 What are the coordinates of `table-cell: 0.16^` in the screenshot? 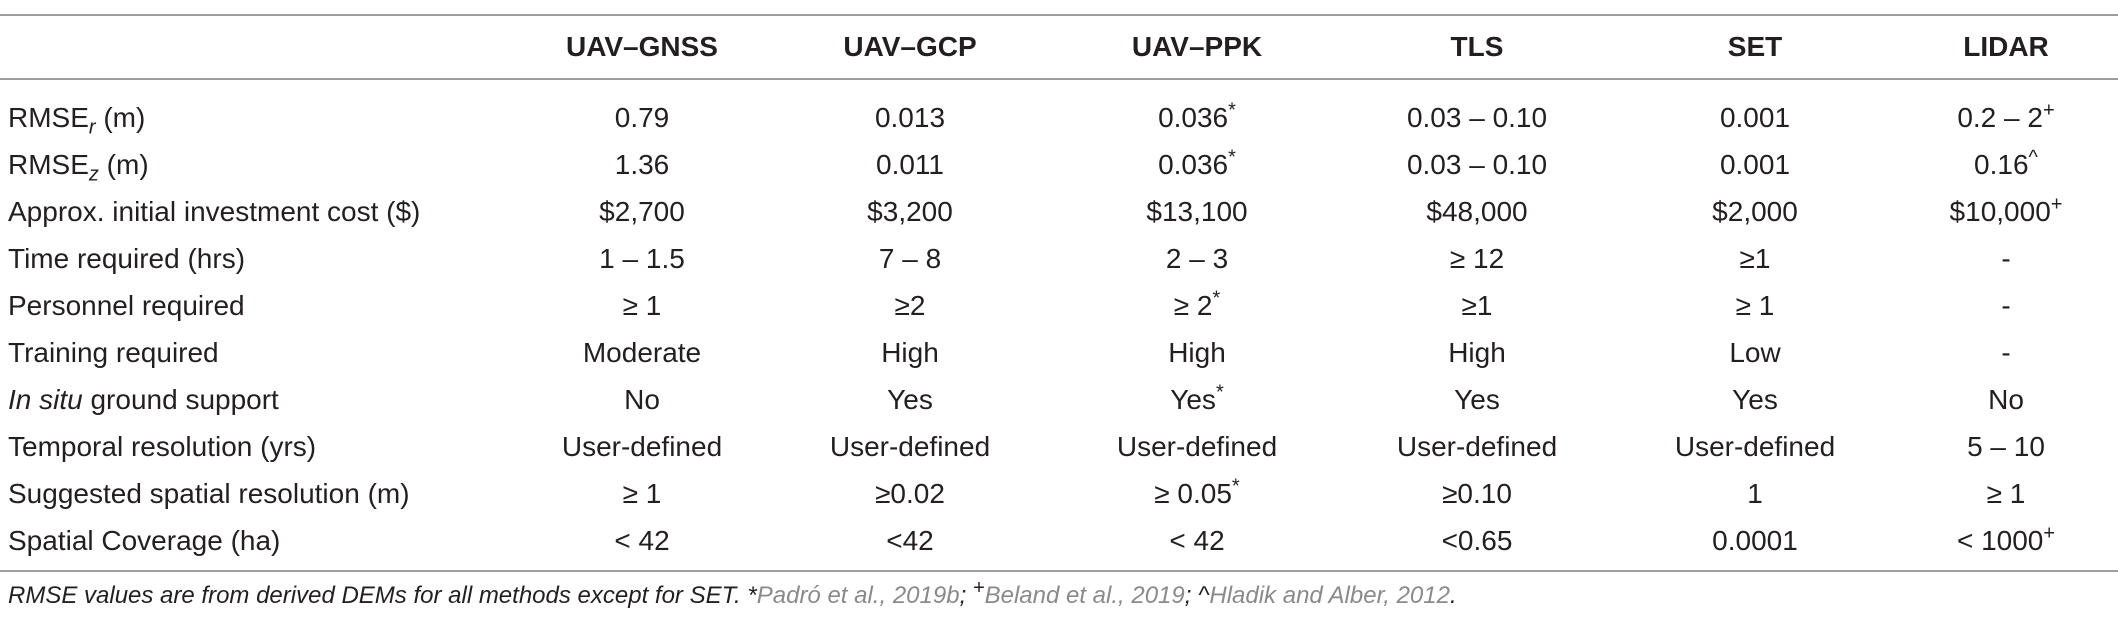 It's located at (2006, 164).